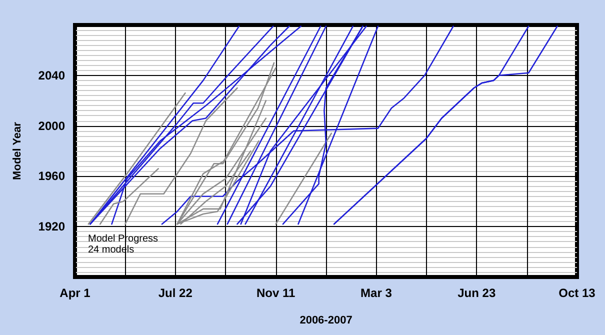 This screenshot has height=335, width=605. I want to click on x-tick-label: Mar 3, so click(376, 293).